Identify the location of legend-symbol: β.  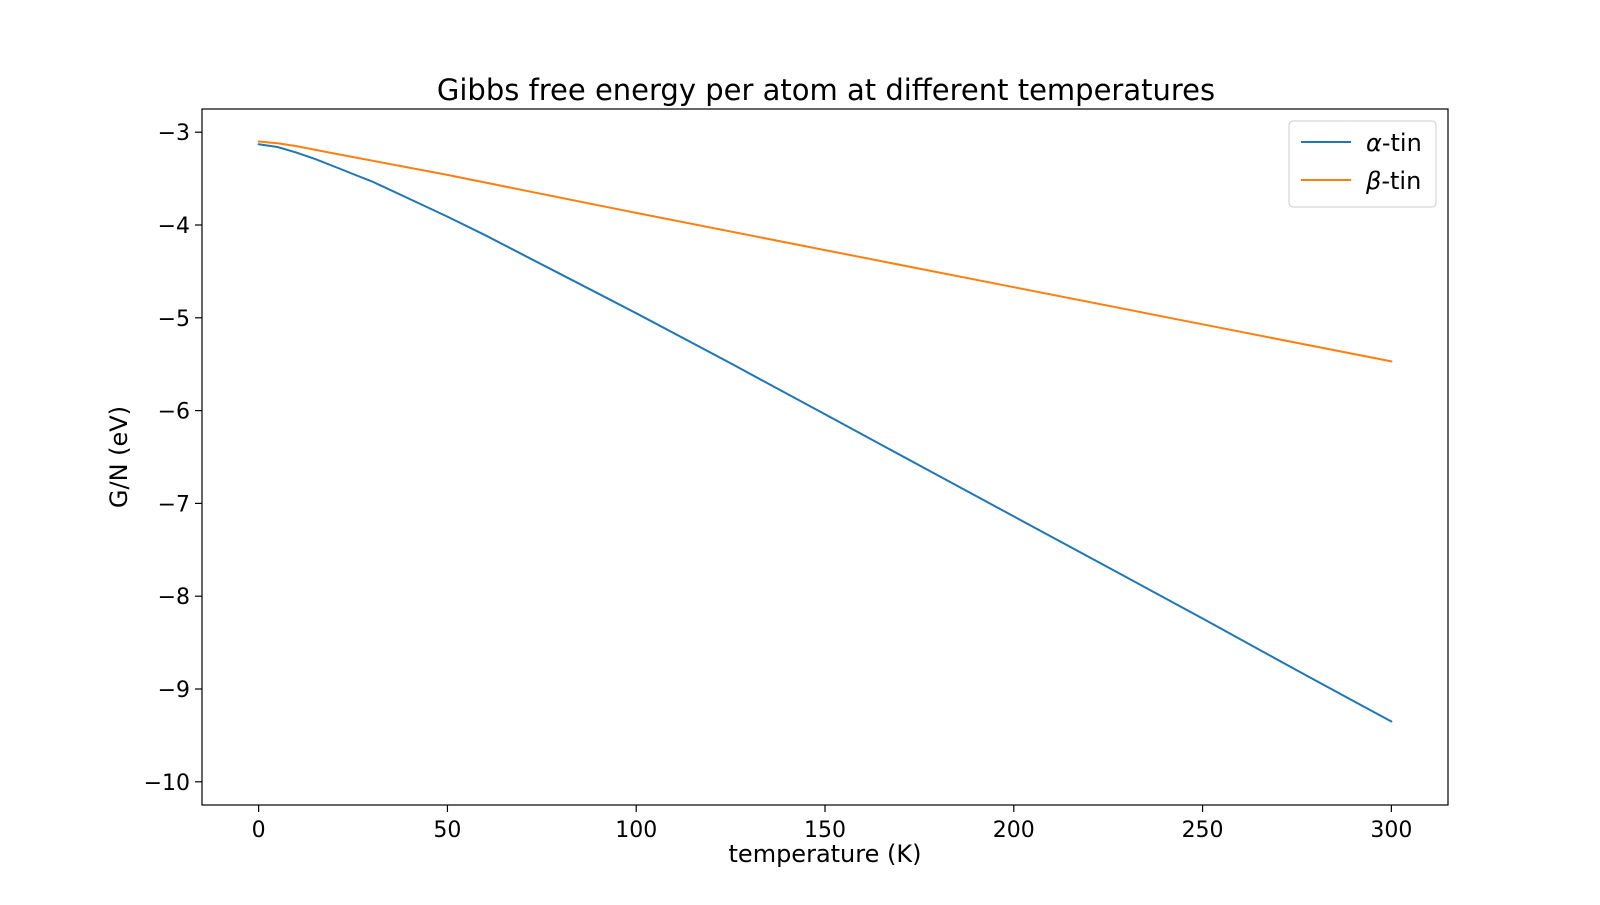
(1373, 181).